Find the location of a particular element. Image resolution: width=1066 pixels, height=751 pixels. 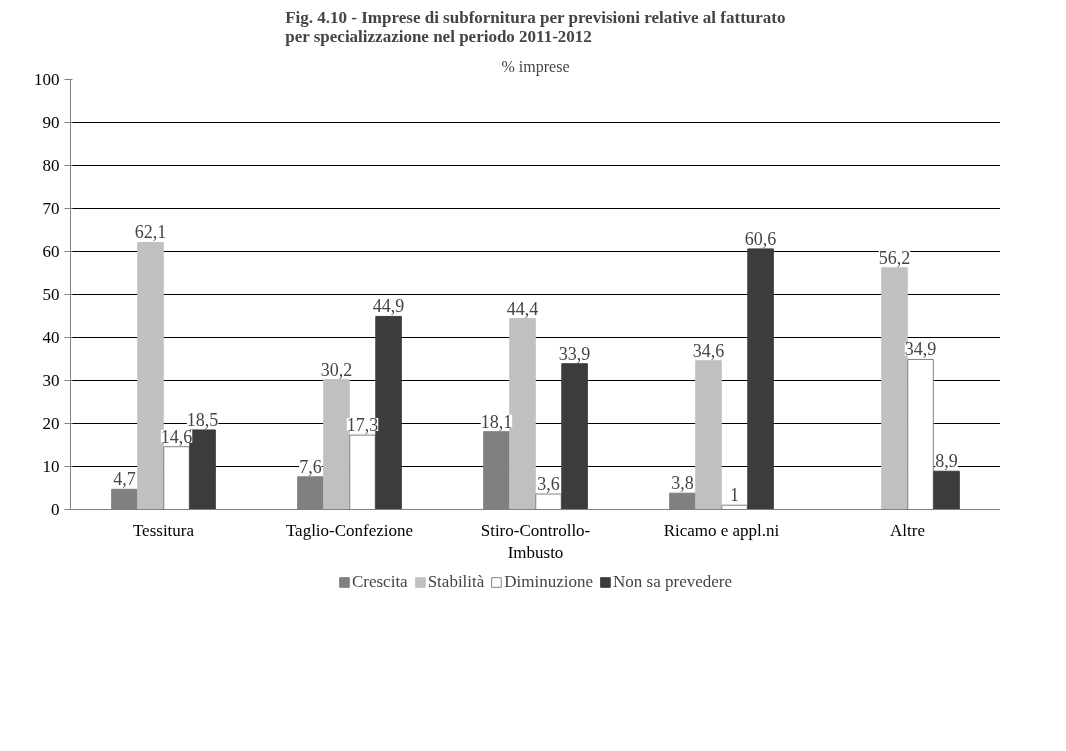

chart-title: Fig. 4.10 - Imprese di subfornitura per previsioni relative al fatturato per specializzazione nel periodo 2011-2012 is located at coordinates (535, 26).